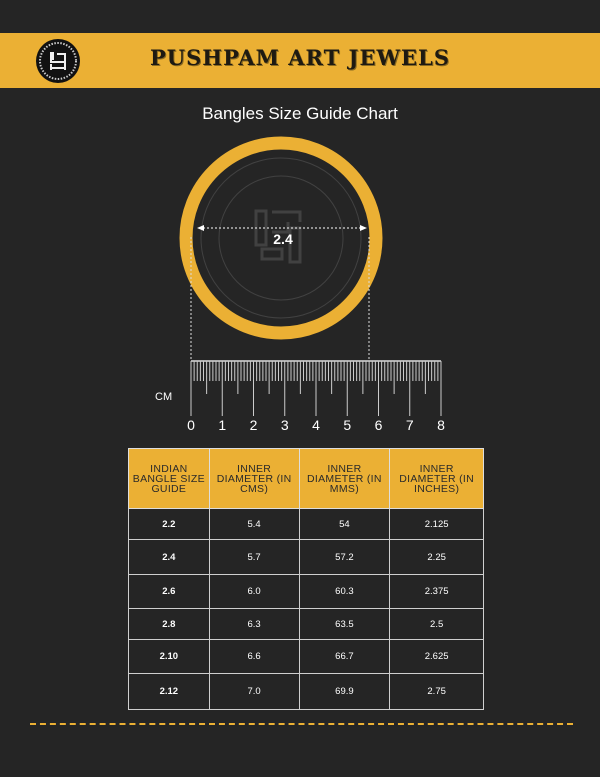 Image resolution: width=600 pixels, height=777 pixels. Describe the element at coordinates (436, 691) in the screenshot. I see `table-cell: 2.75` at that location.